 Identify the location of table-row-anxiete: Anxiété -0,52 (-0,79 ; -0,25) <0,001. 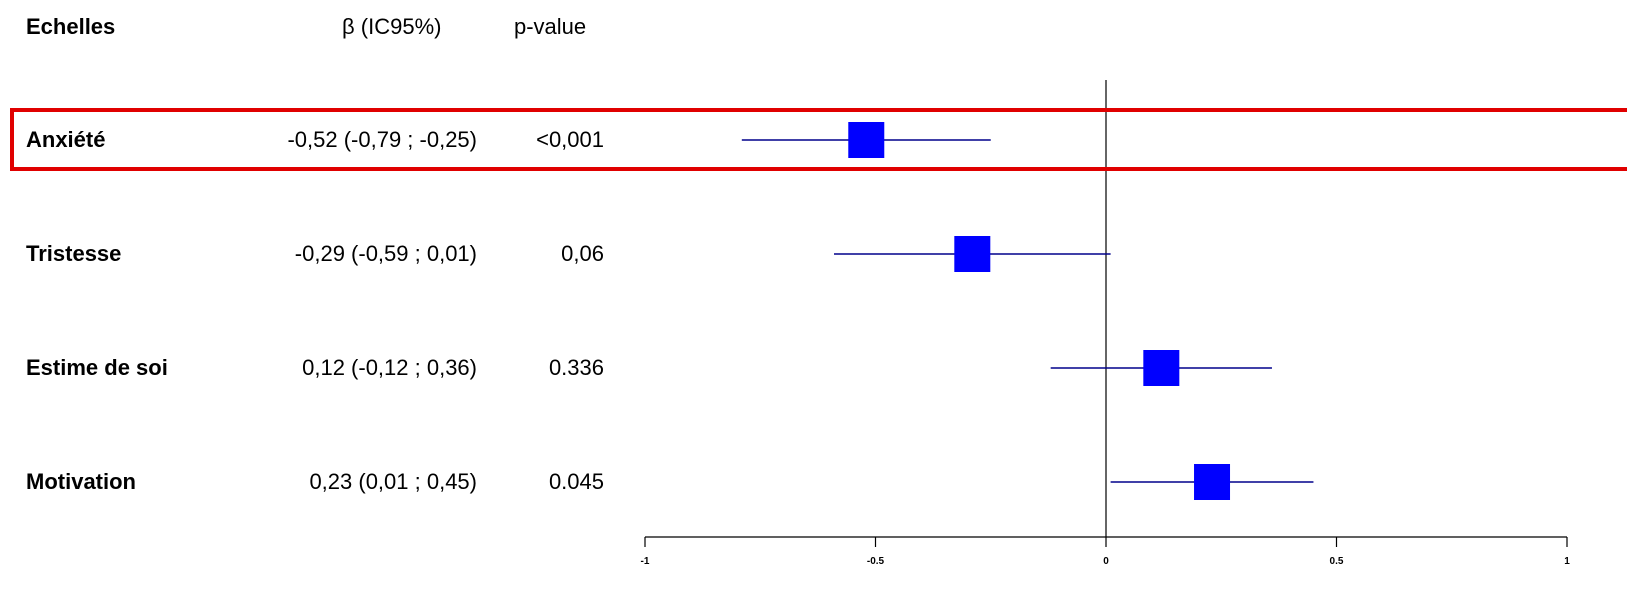
(320, 140).